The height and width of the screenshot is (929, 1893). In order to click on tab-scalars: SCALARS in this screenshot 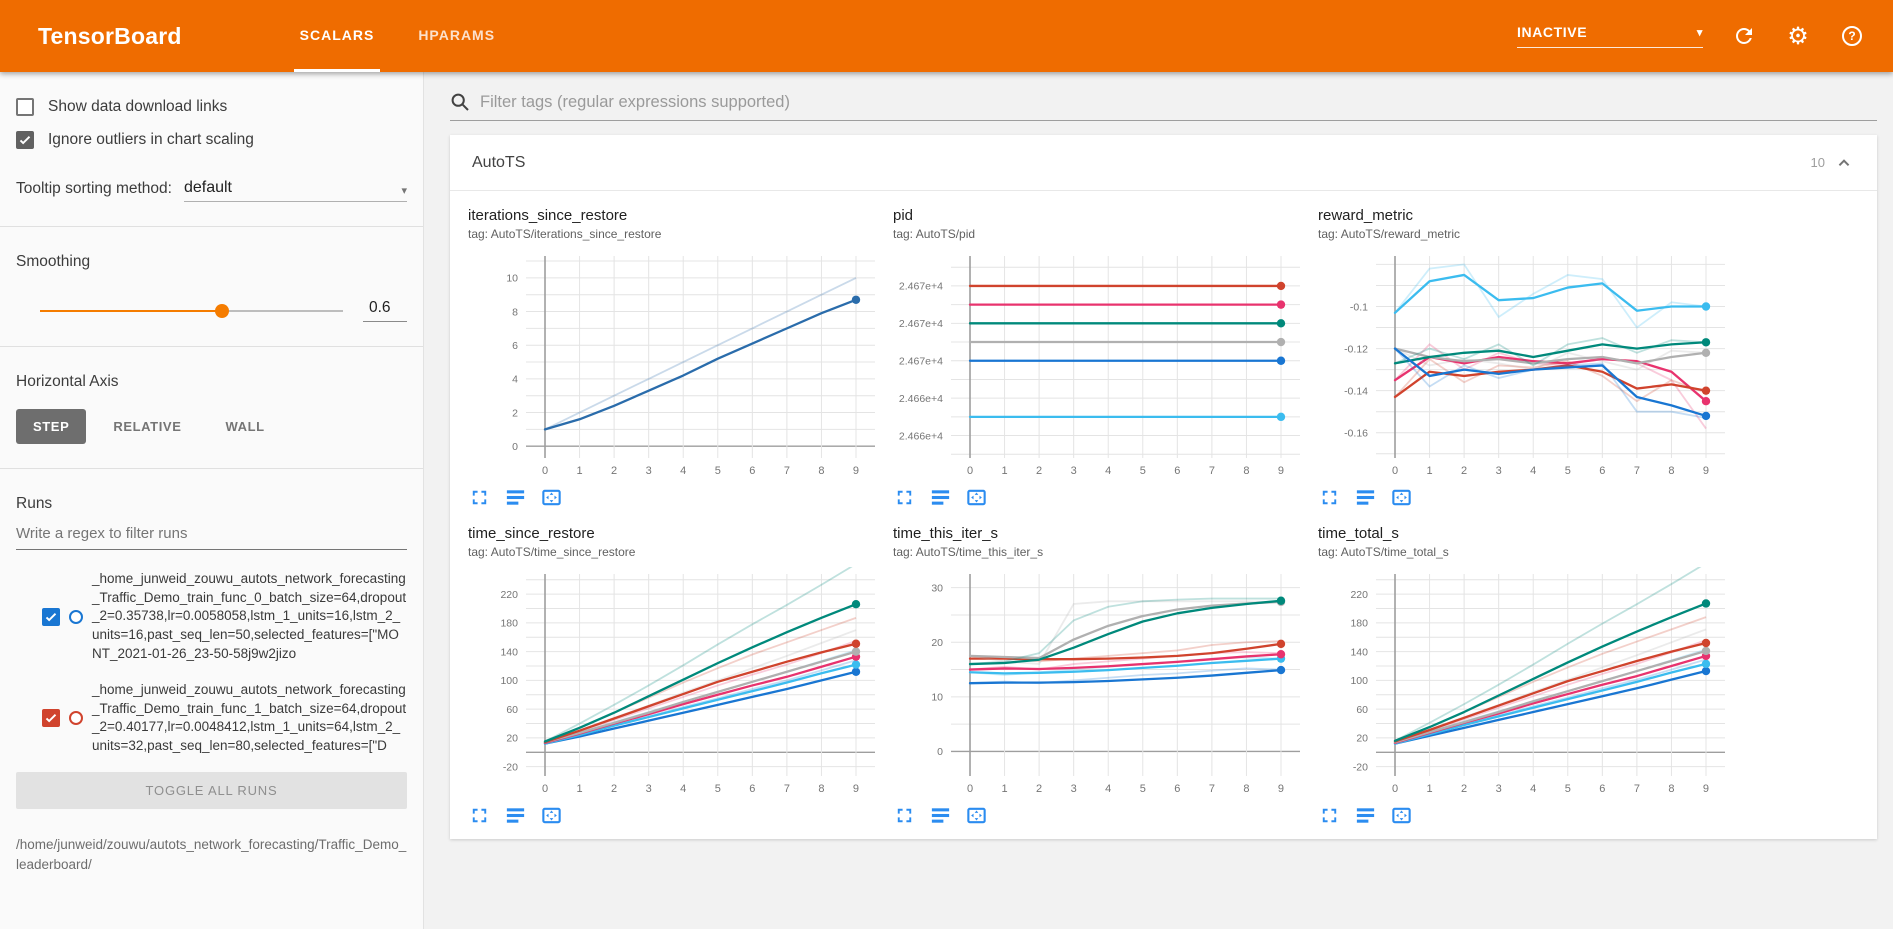, I will do `click(337, 36)`.